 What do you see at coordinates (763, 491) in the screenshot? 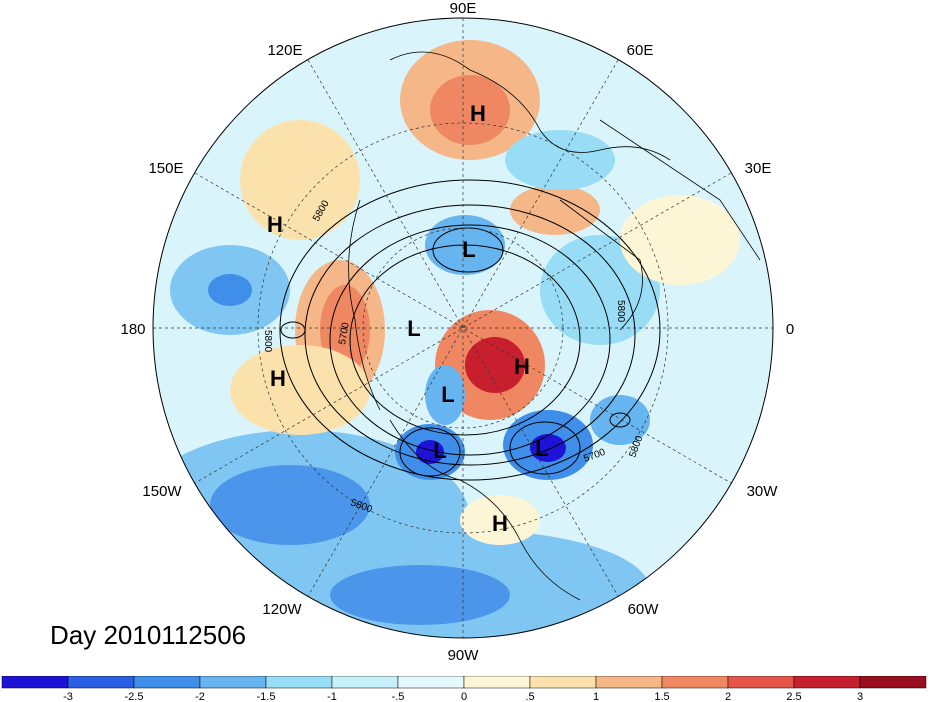
I see `lon-label-30w: 30W` at bounding box center [763, 491].